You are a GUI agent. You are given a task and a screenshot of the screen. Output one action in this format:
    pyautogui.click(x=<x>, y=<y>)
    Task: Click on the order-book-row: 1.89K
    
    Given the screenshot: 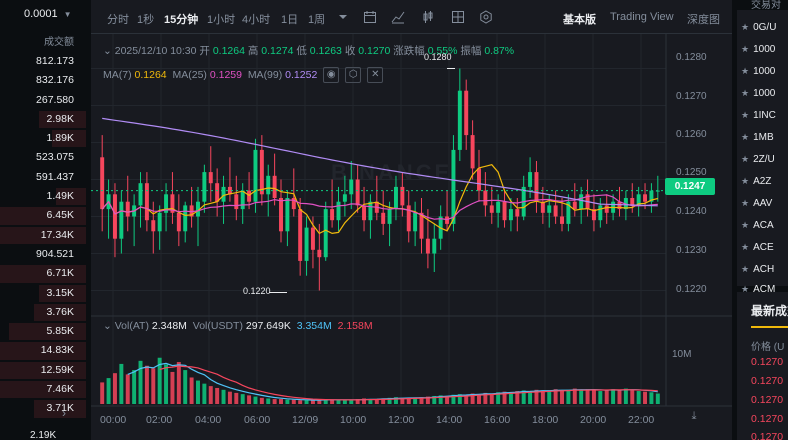 What is the action you would take?
    pyautogui.click(x=43, y=138)
    